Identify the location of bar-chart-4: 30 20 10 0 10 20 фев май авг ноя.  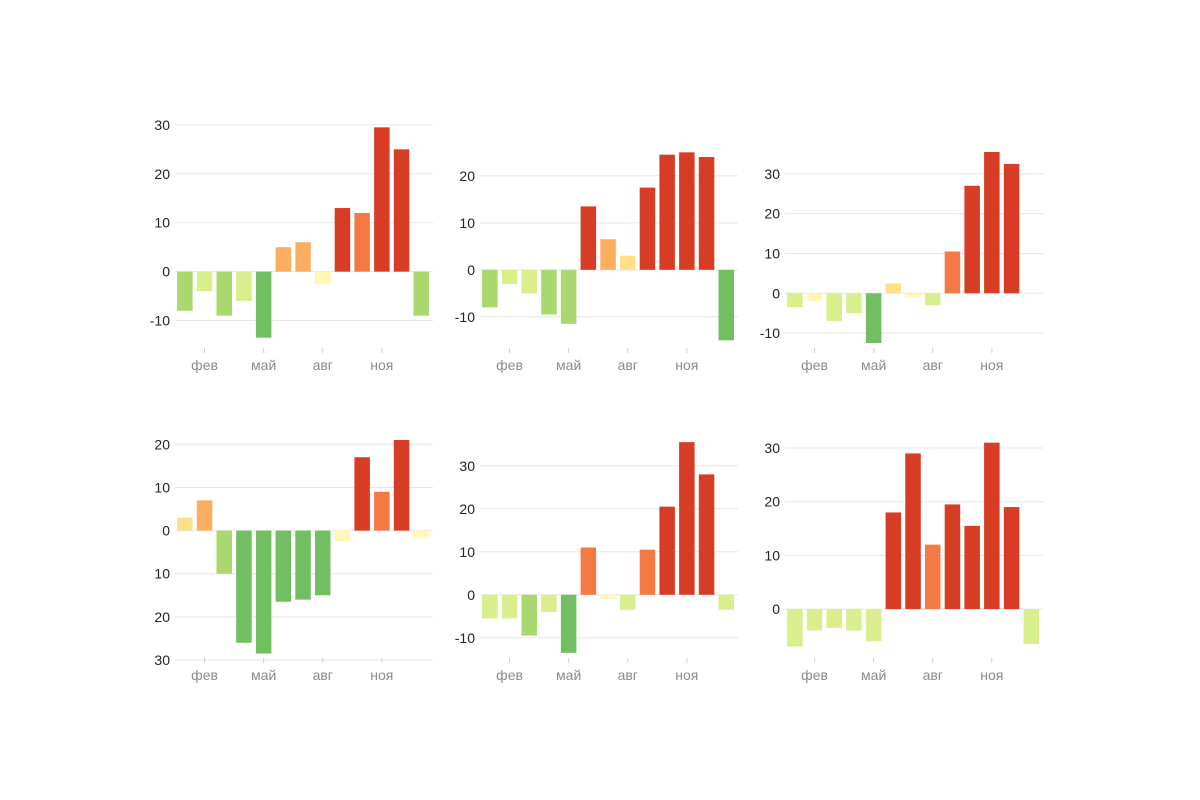
(293, 559).